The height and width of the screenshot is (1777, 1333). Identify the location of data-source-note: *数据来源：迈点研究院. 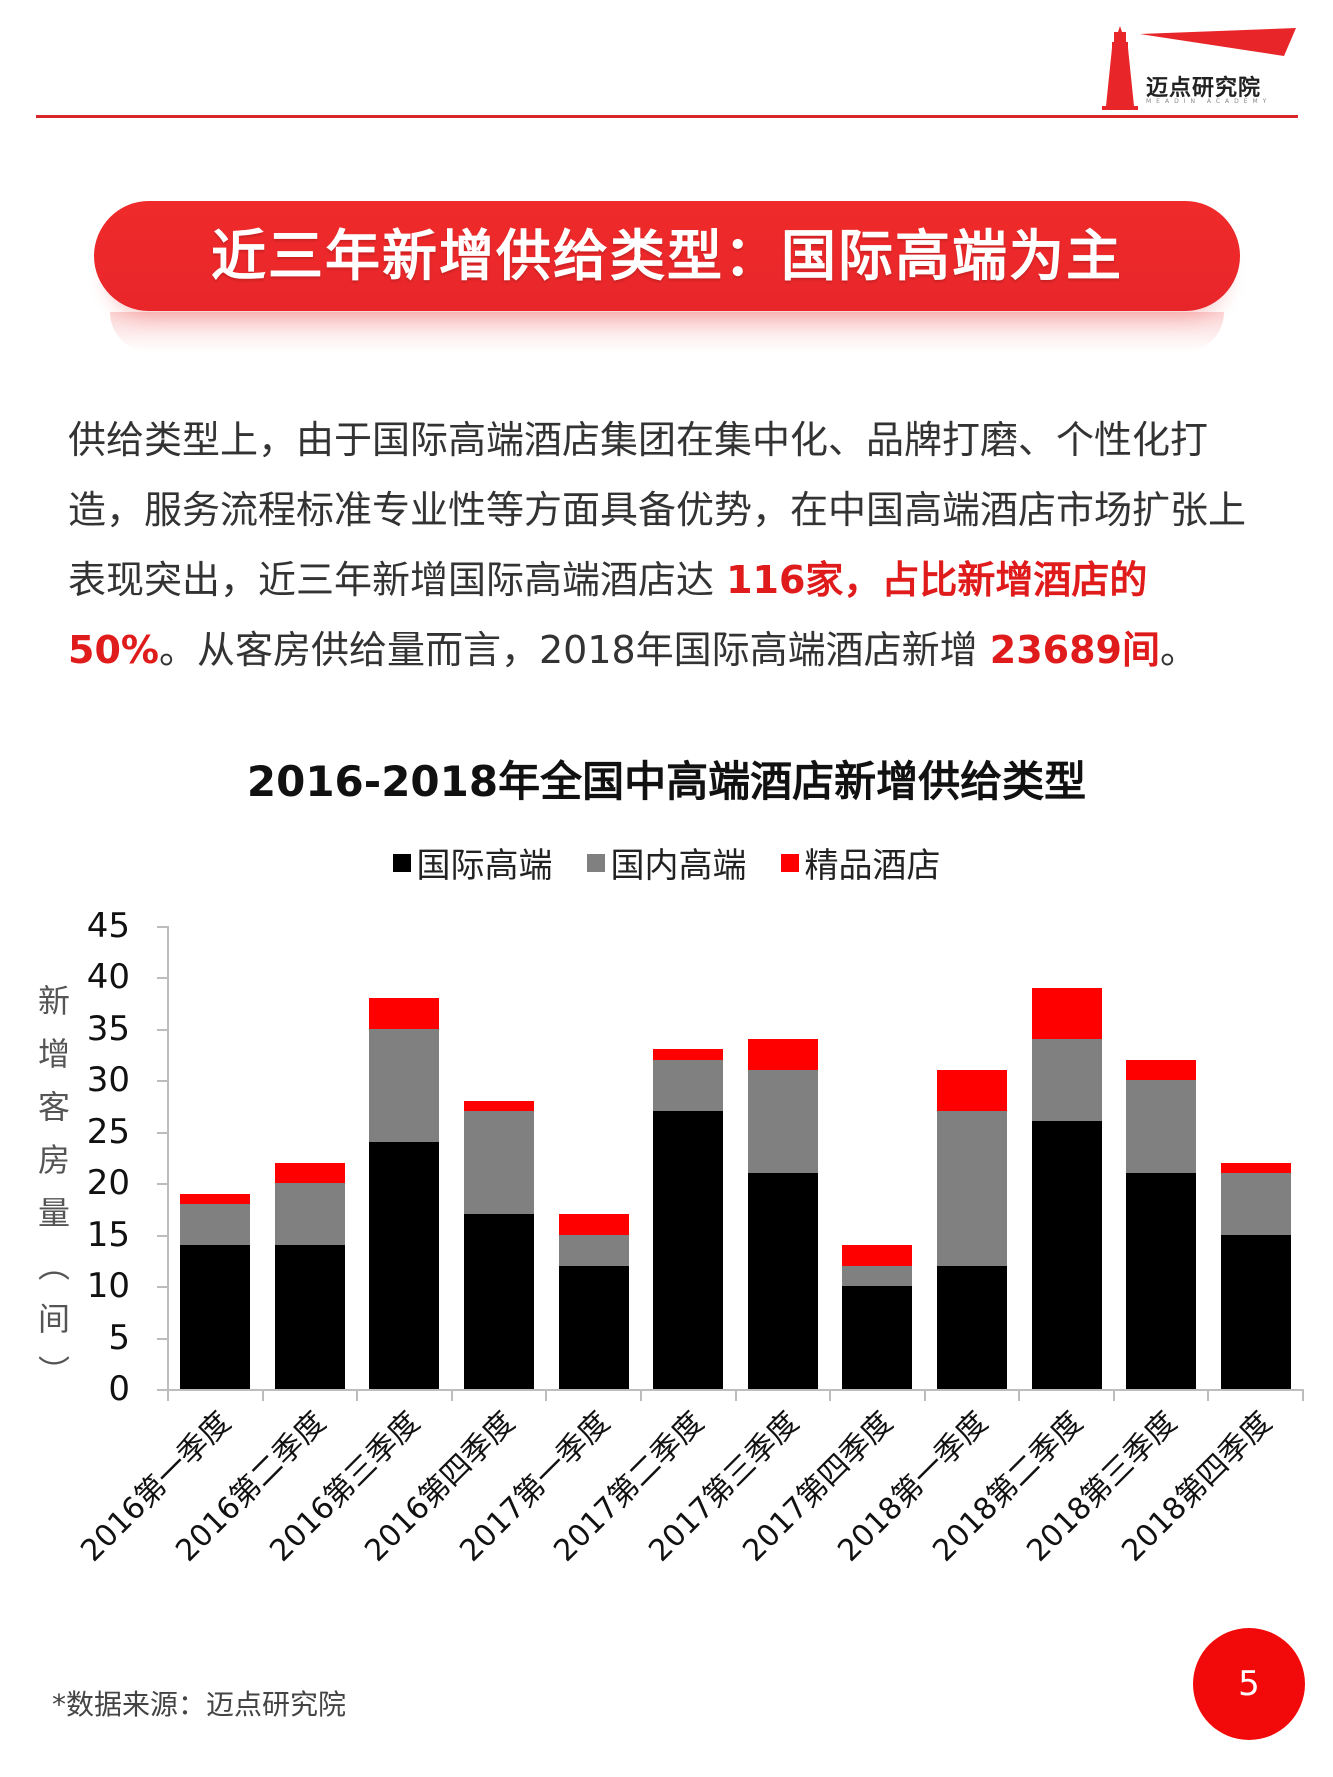
(199, 1704).